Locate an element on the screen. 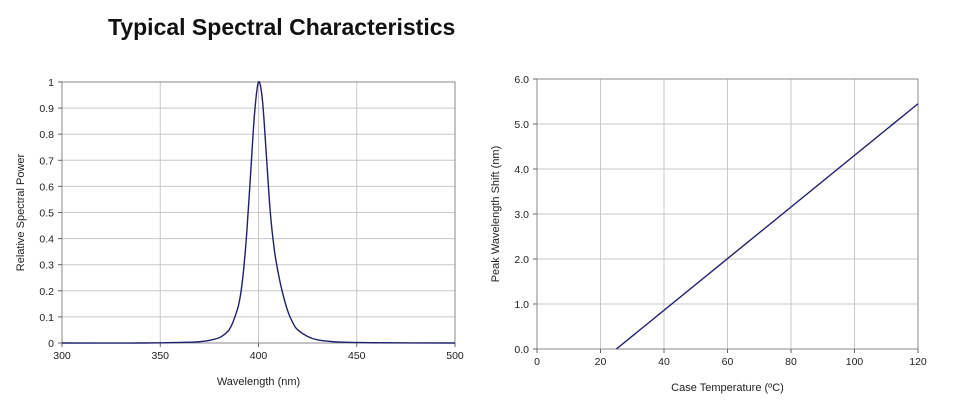  shift-ytick-label-2: 2.0 is located at coordinates (521, 260).